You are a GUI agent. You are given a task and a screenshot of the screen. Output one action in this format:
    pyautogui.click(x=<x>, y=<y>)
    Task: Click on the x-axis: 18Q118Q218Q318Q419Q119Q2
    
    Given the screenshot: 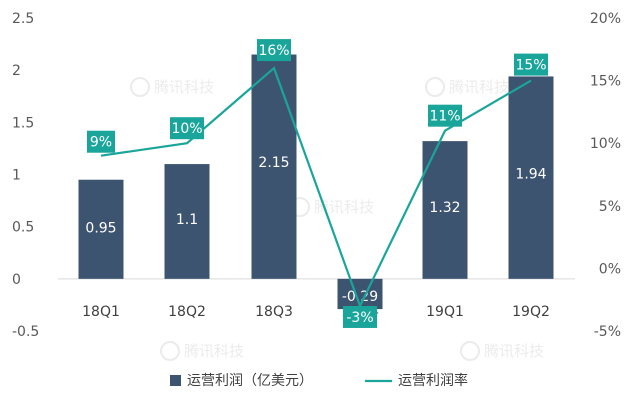 What is the action you would take?
    pyautogui.click(x=316, y=312)
    